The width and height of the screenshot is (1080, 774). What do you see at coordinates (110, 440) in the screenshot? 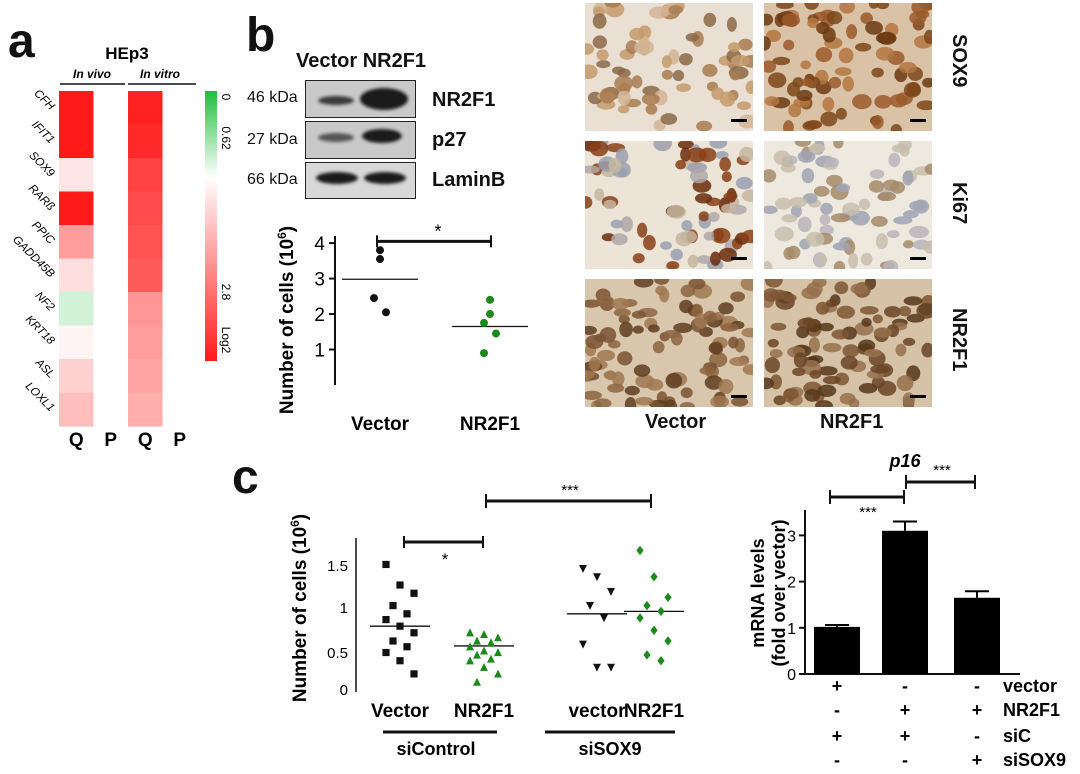
I see `heatmap-column-label: P` at bounding box center [110, 440].